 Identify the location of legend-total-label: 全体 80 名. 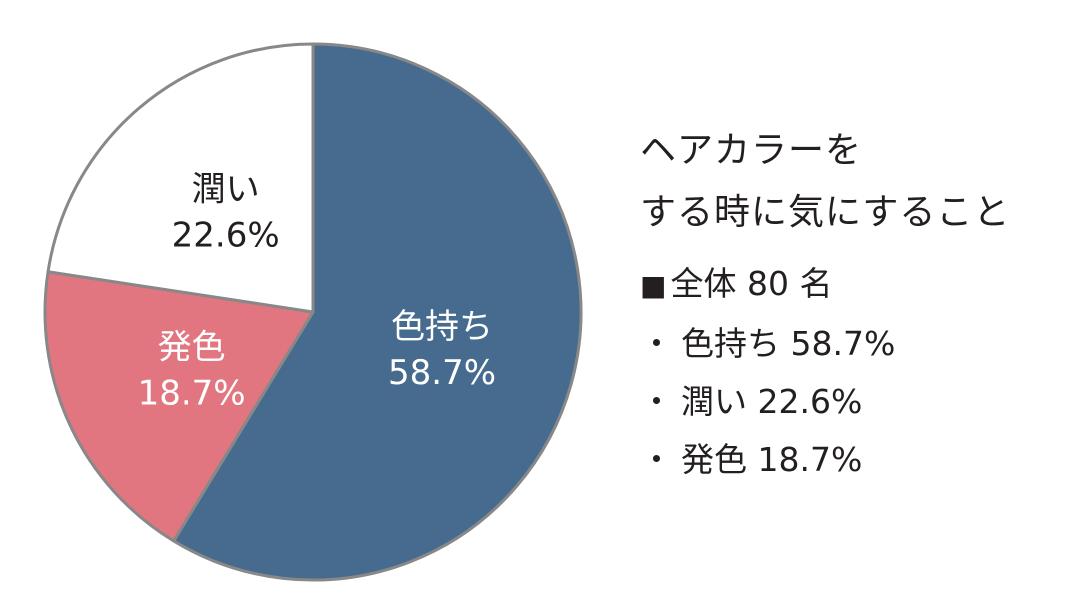
(751, 283).